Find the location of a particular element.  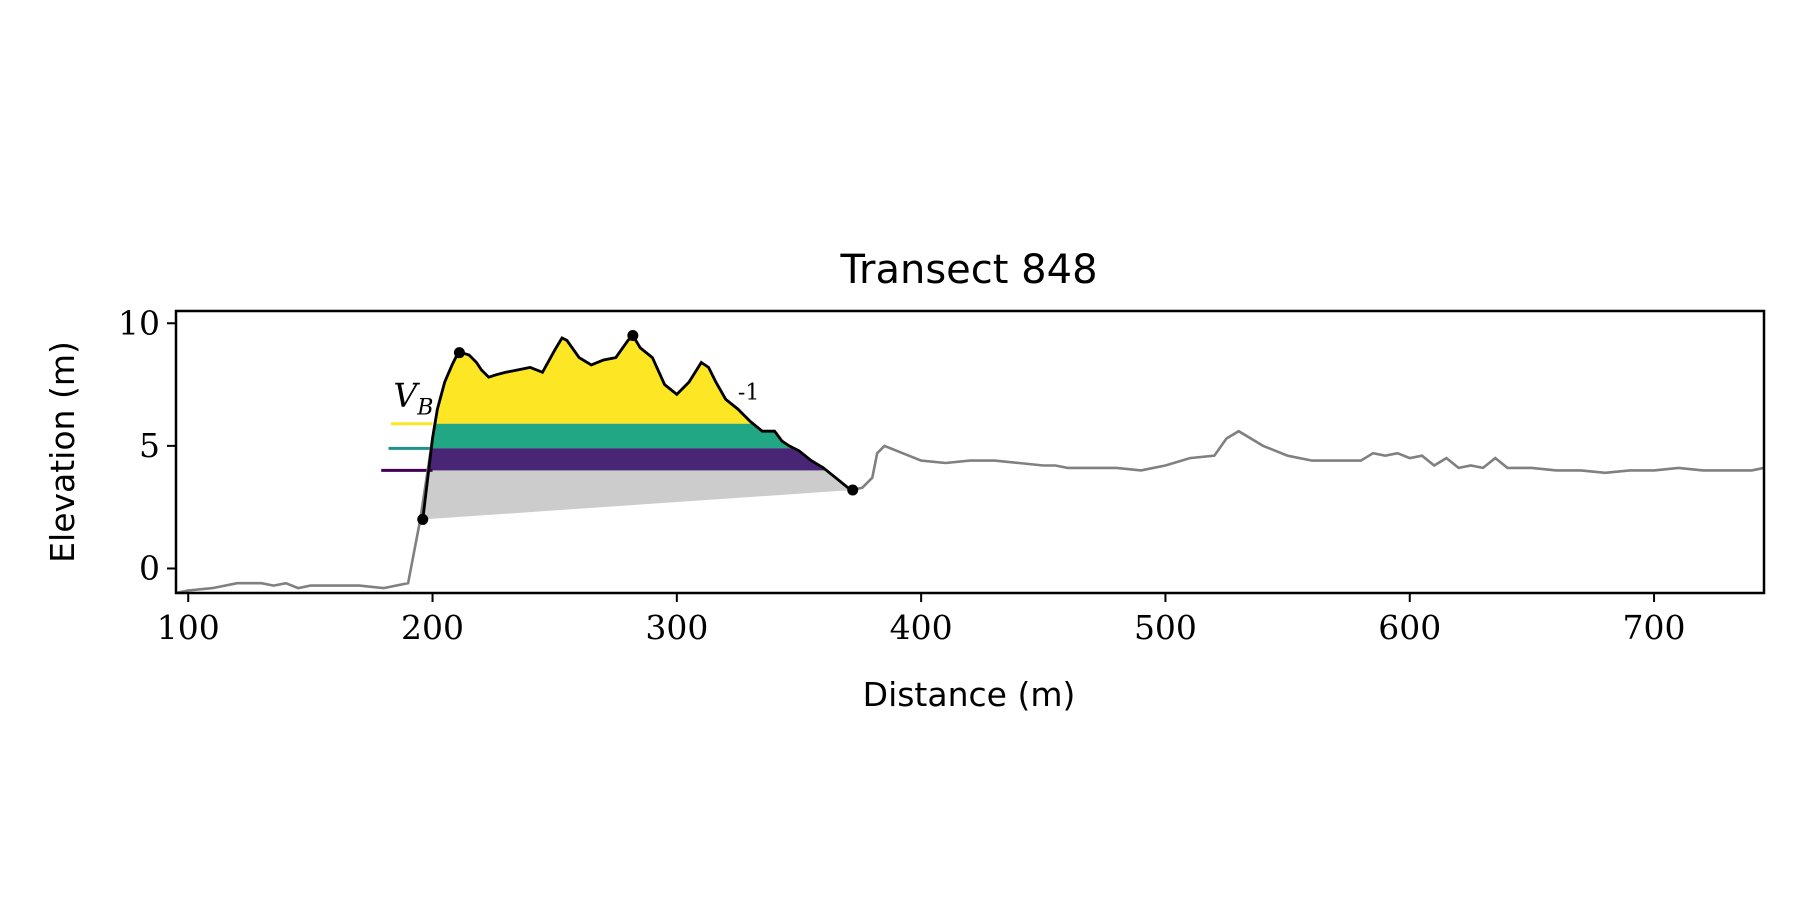

band-level-lines is located at coordinates (407, 447).